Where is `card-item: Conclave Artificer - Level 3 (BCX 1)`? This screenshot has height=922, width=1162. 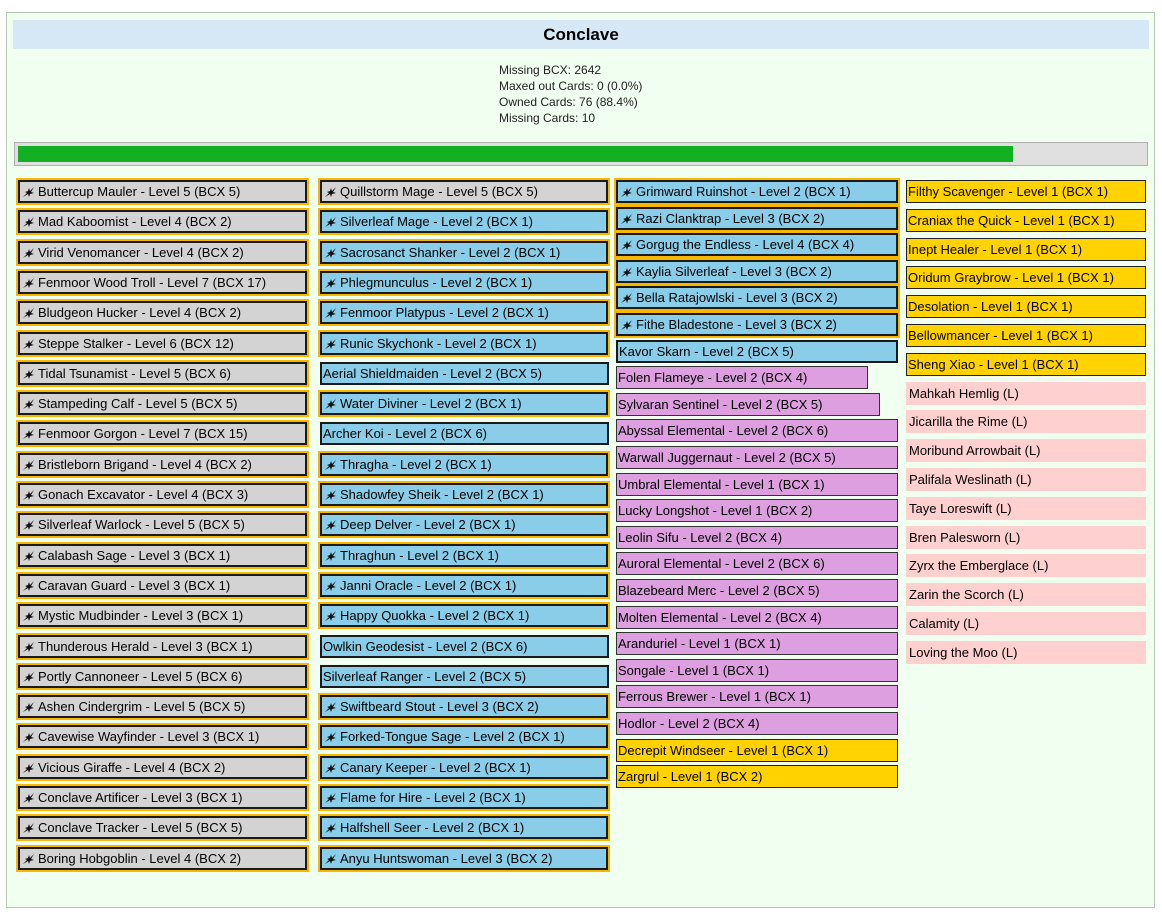 card-item: Conclave Artificer - Level 3 (BCX 1) is located at coordinates (162, 797).